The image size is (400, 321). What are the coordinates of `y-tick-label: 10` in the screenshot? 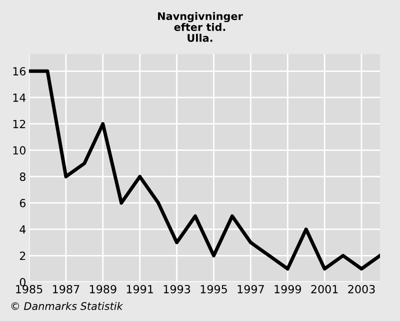 It's located at (19, 150).